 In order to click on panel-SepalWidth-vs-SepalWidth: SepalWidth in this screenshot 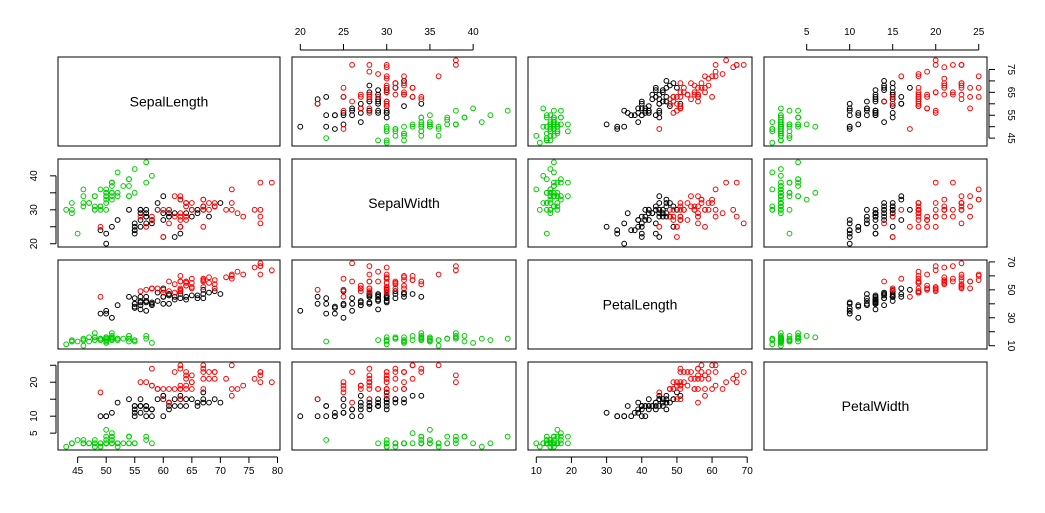, I will do `click(404, 203)`.